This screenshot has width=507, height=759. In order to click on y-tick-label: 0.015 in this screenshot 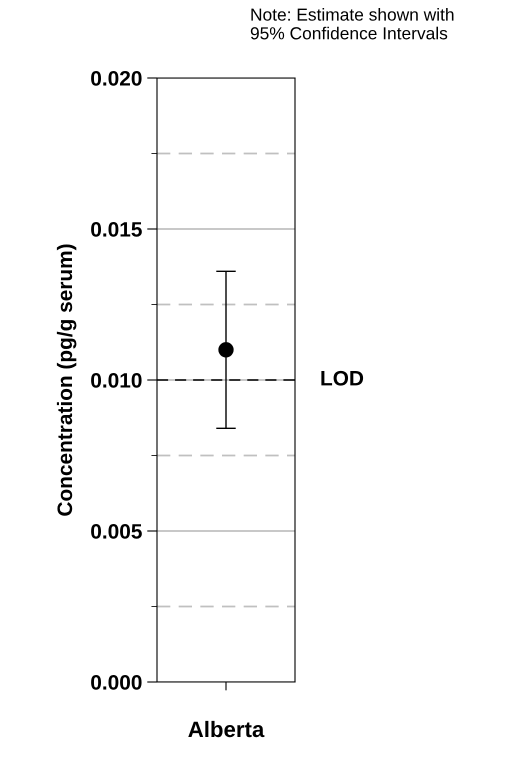, I will do `click(116, 229)`.